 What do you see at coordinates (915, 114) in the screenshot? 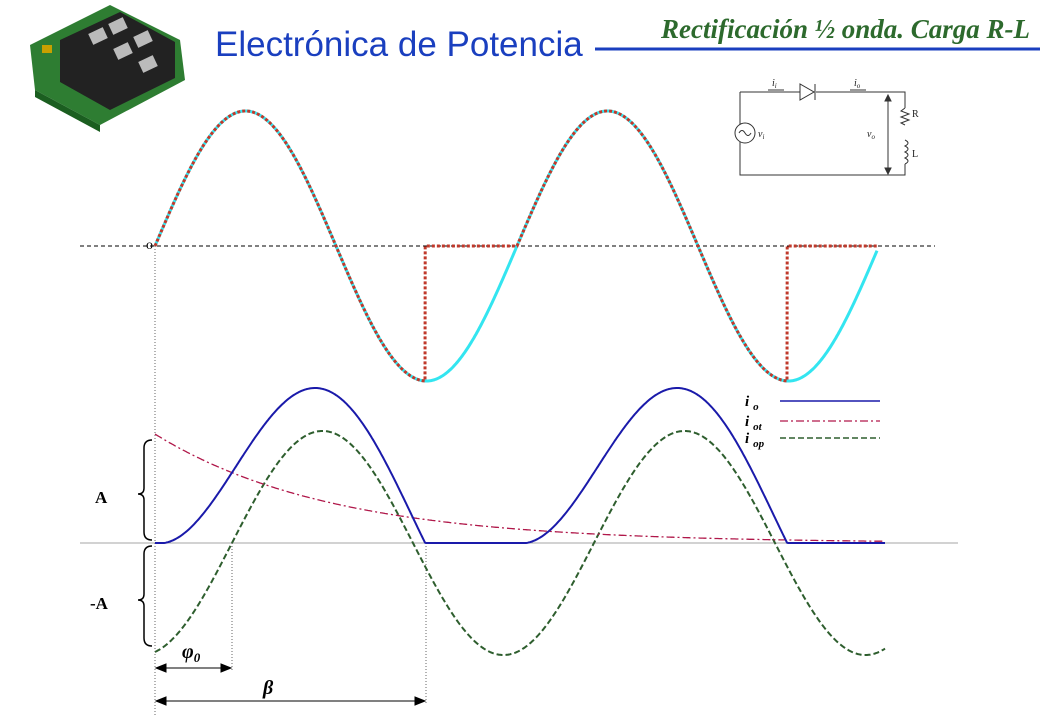
I see `circuit-label: R` at bounding box center [915, 114].